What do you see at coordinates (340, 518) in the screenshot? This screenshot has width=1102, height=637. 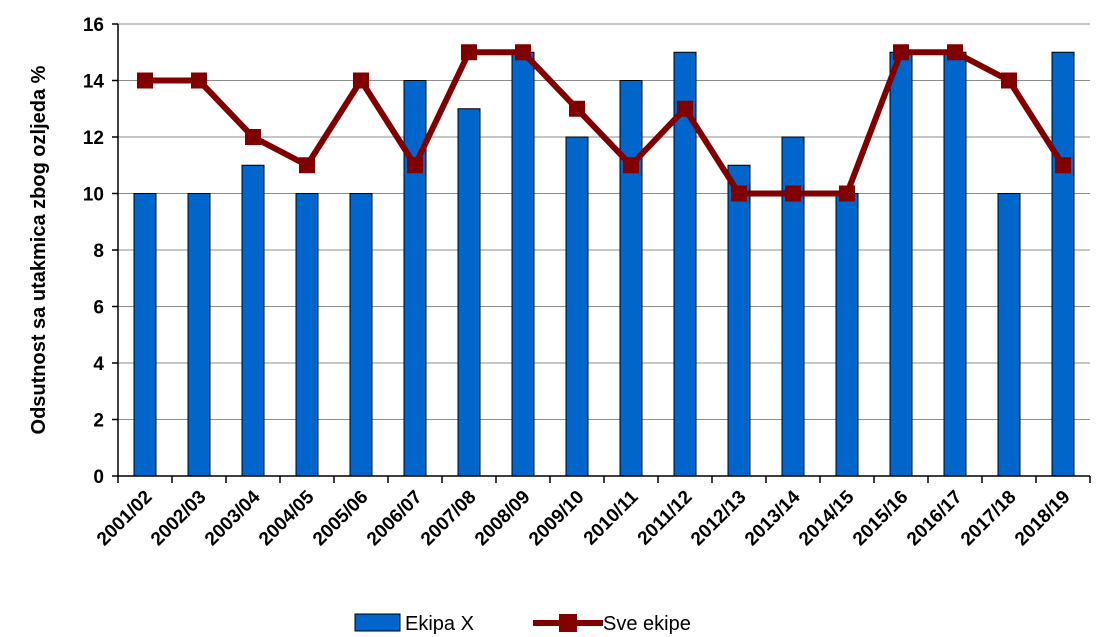 I see `x-tick-label: 2005/06` at bounding box center [340, 518].